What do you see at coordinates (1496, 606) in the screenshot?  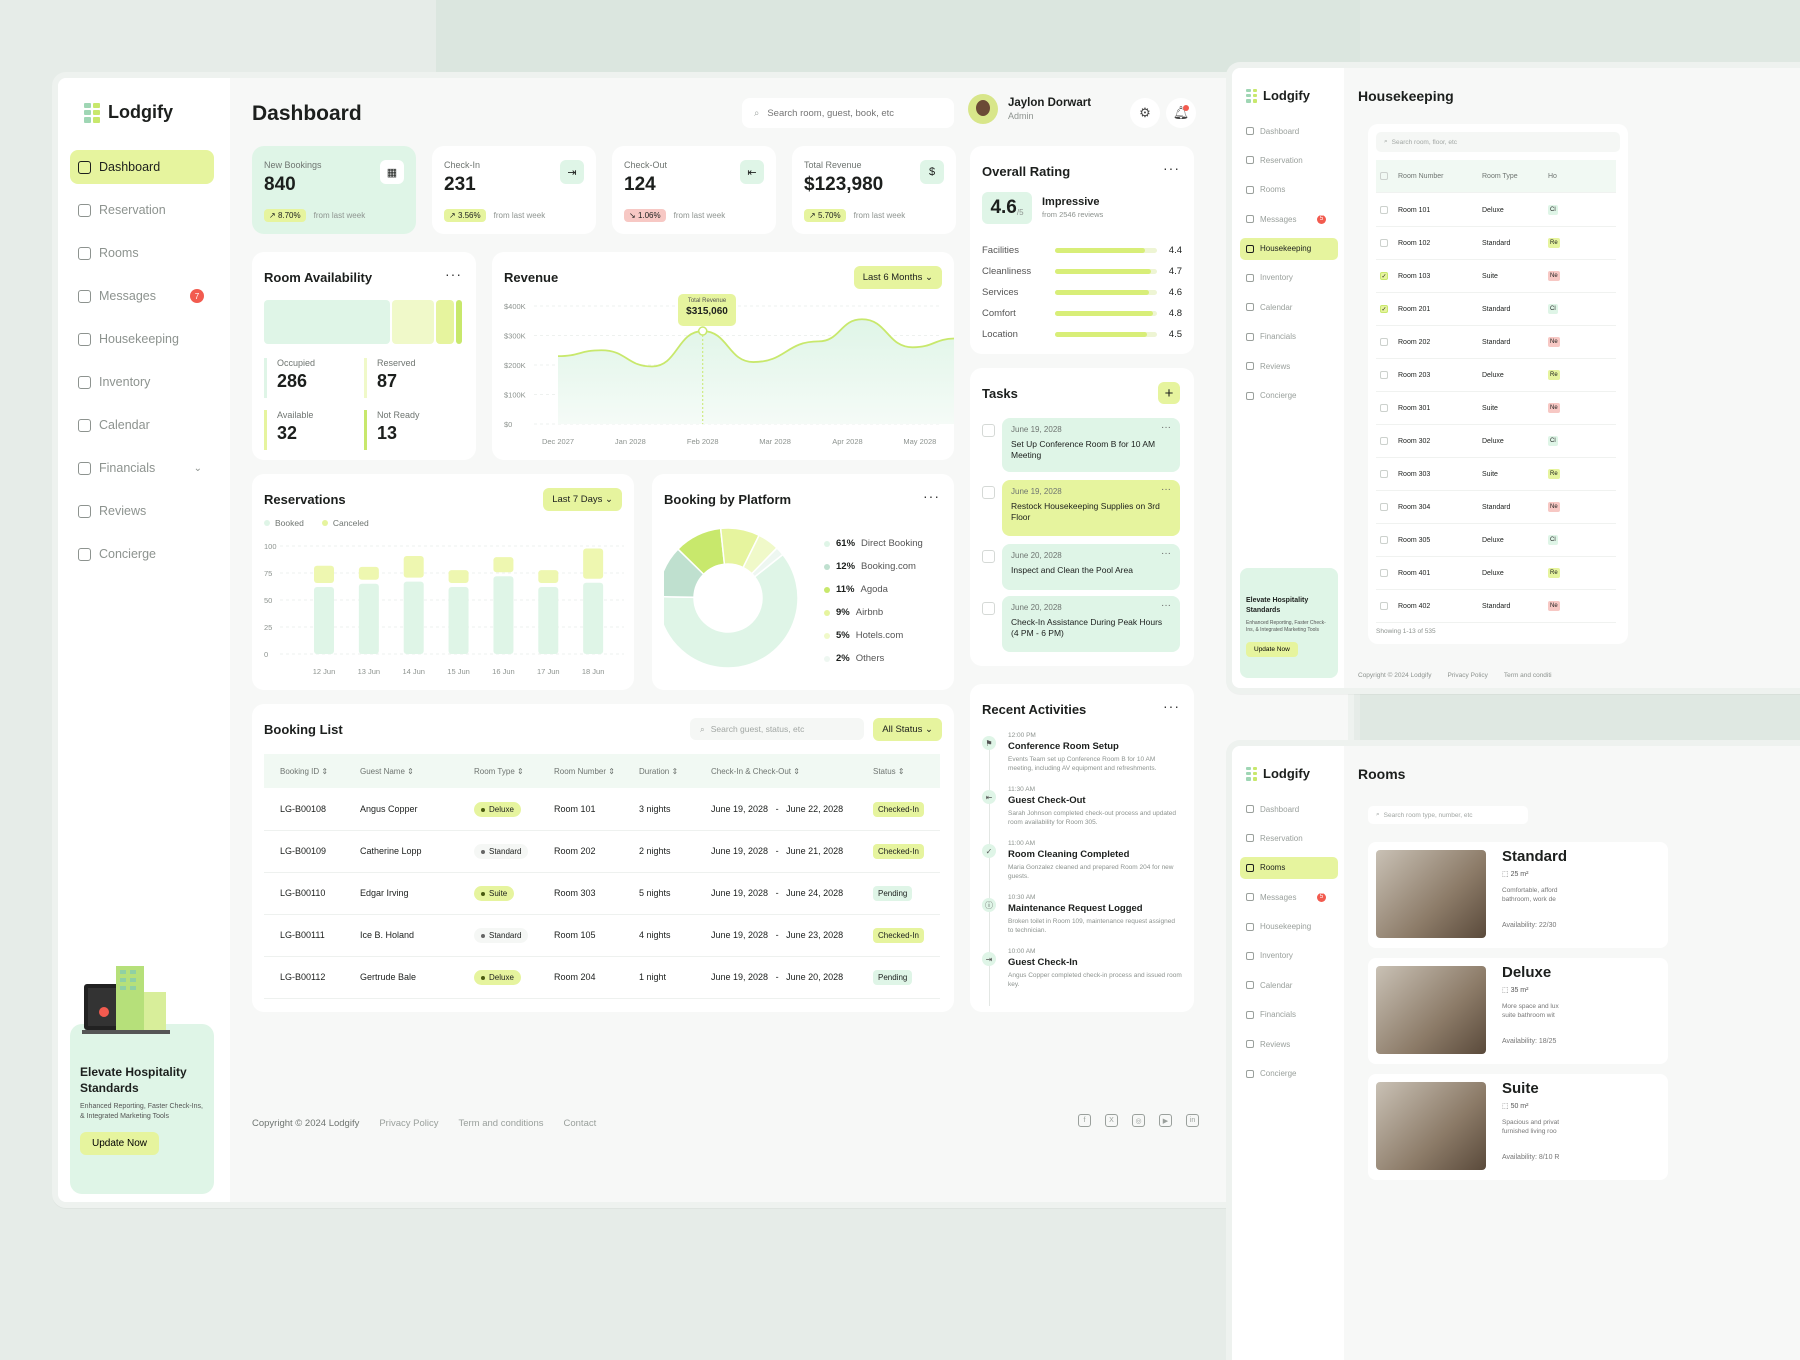 I see `table-row: Room 402 Standard Ne` at bounding box center [1496, 606].